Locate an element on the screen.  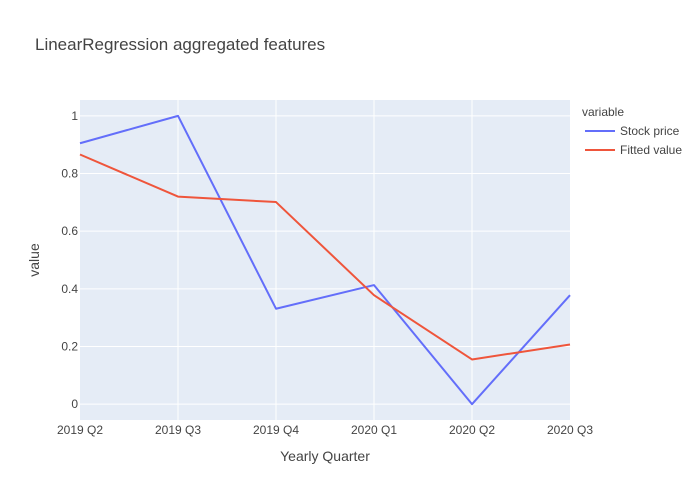
x-axis-title: Yearly Quarter is located at coordinates (325, 456).